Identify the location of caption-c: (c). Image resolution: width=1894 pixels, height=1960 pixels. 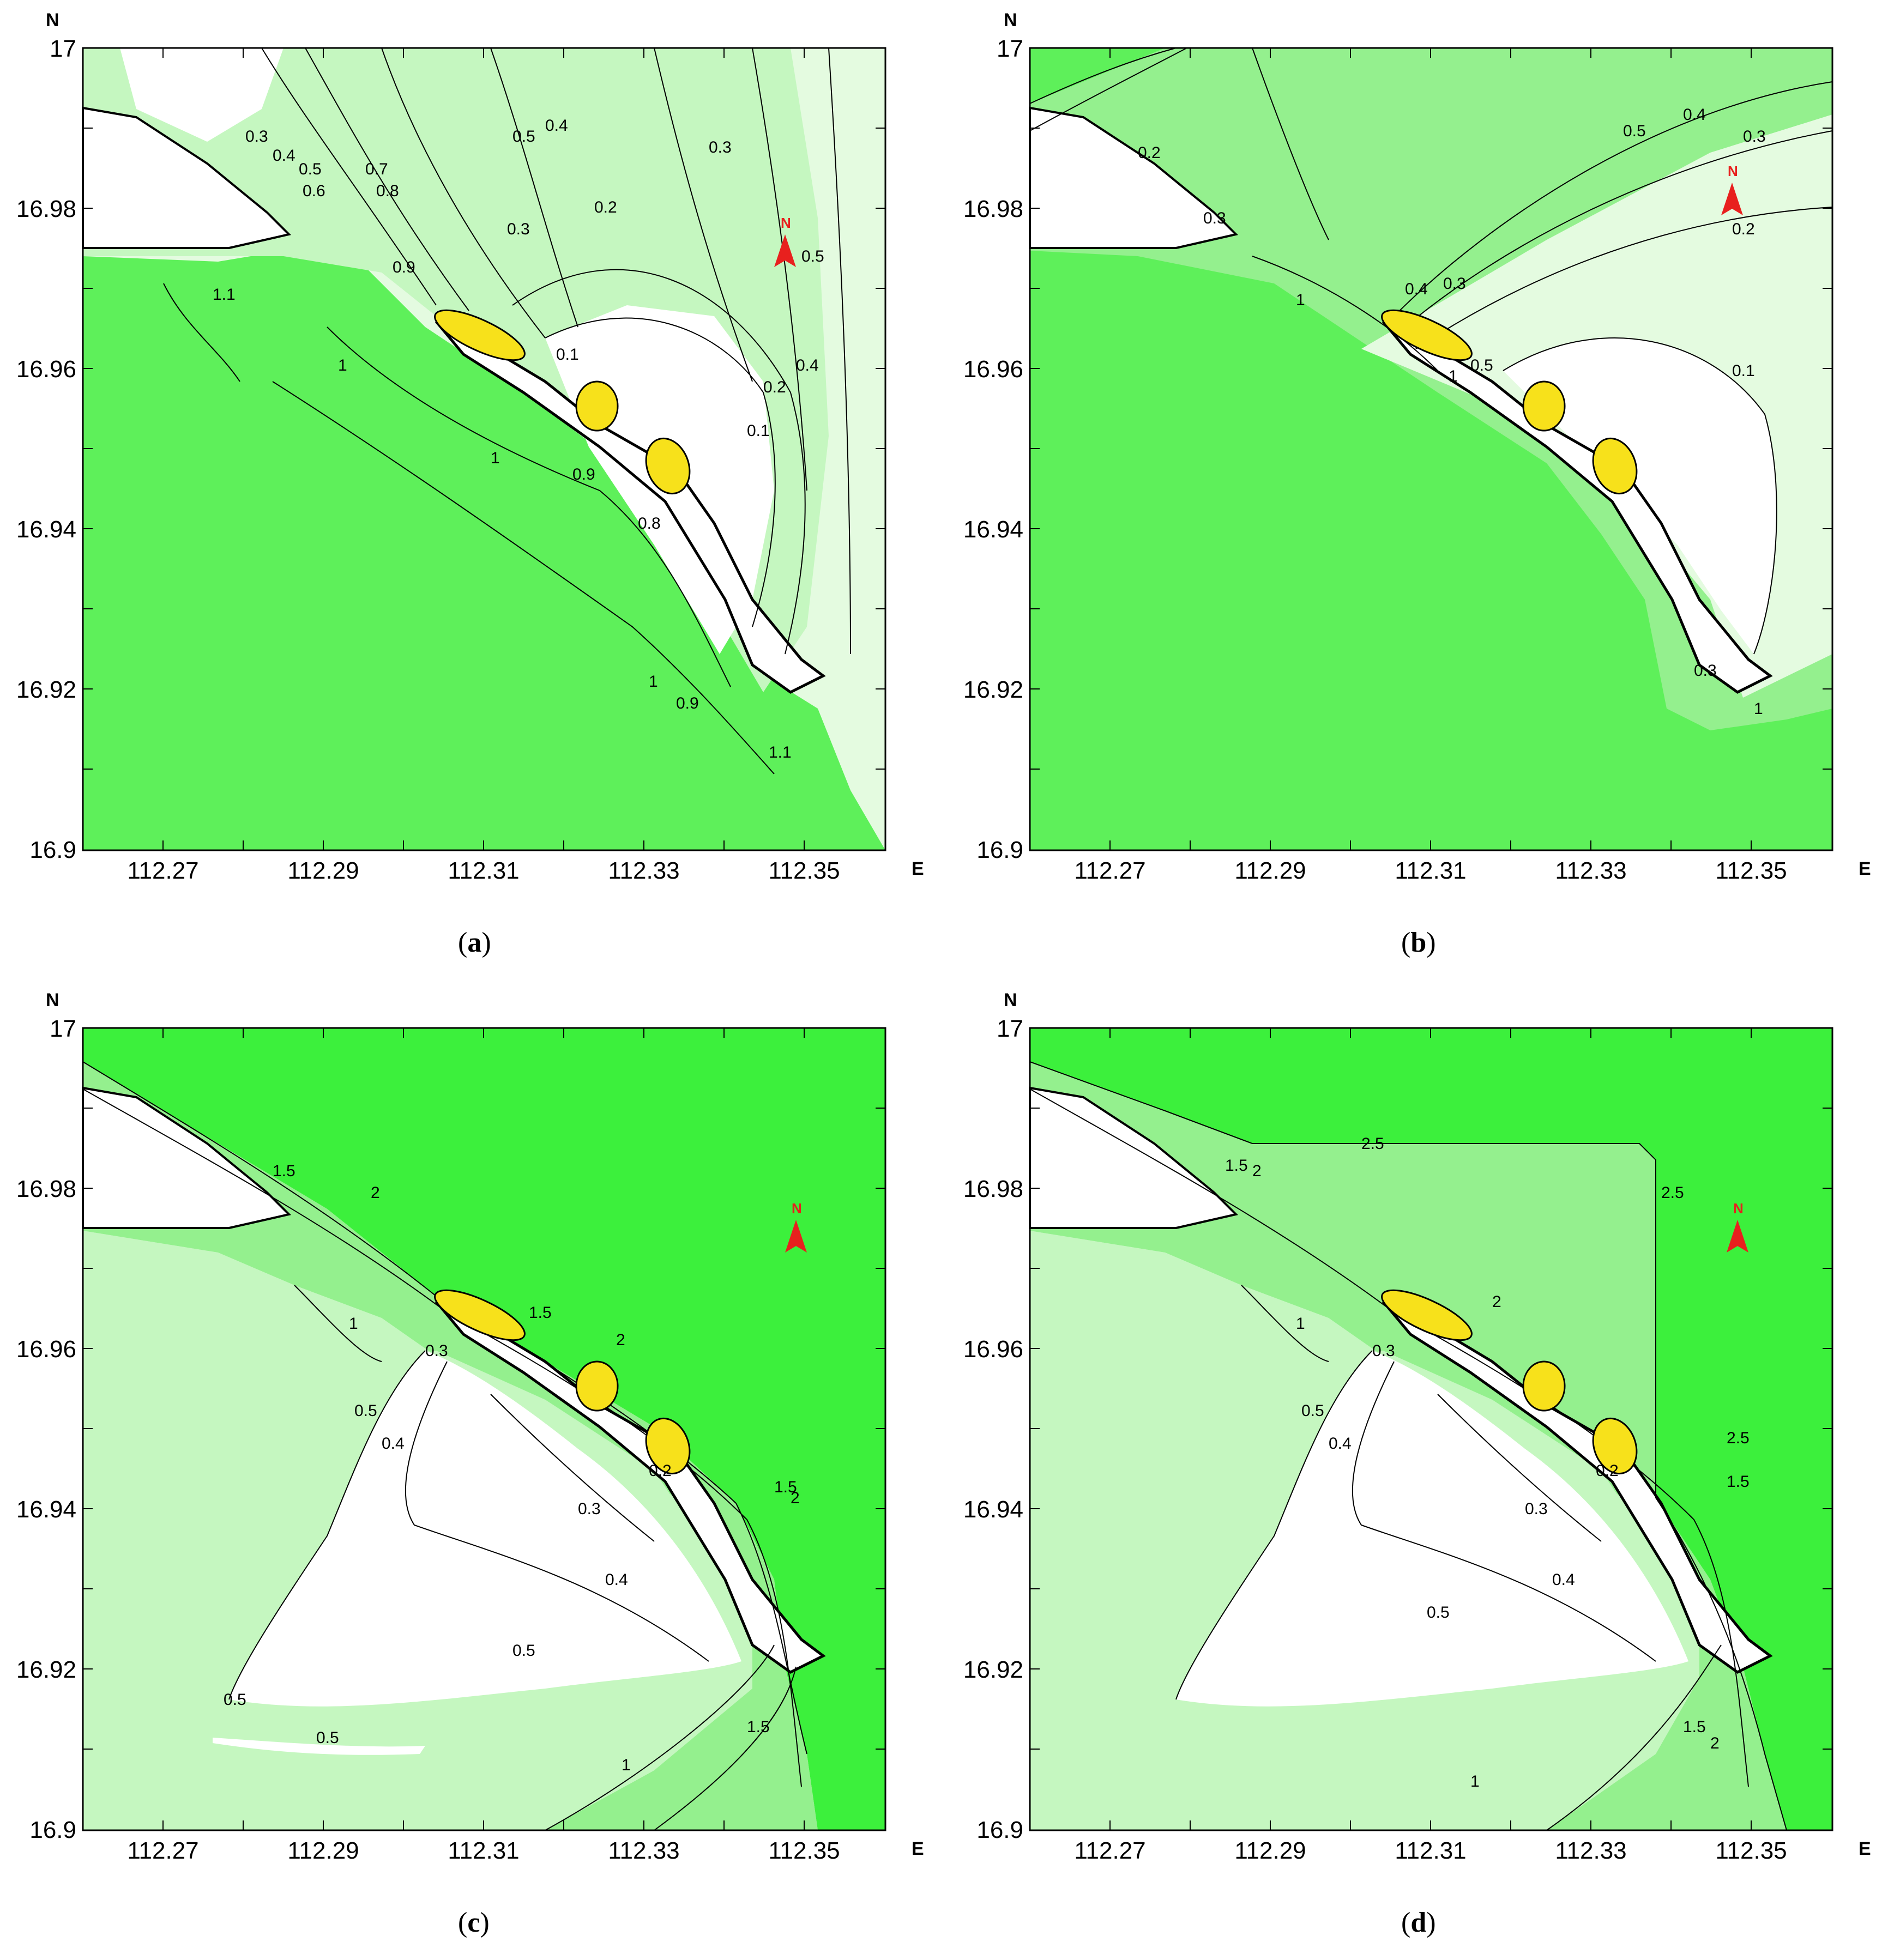
(474, 1922).